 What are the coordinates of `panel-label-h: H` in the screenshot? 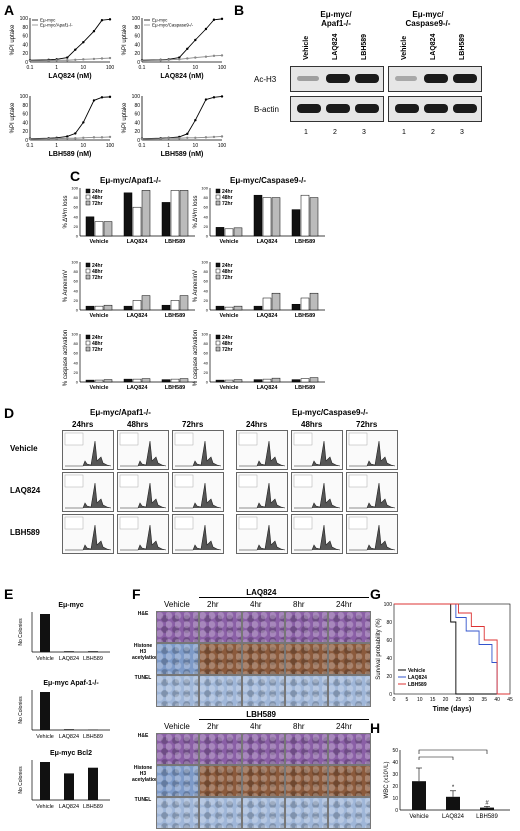 It's located at (375, 728).